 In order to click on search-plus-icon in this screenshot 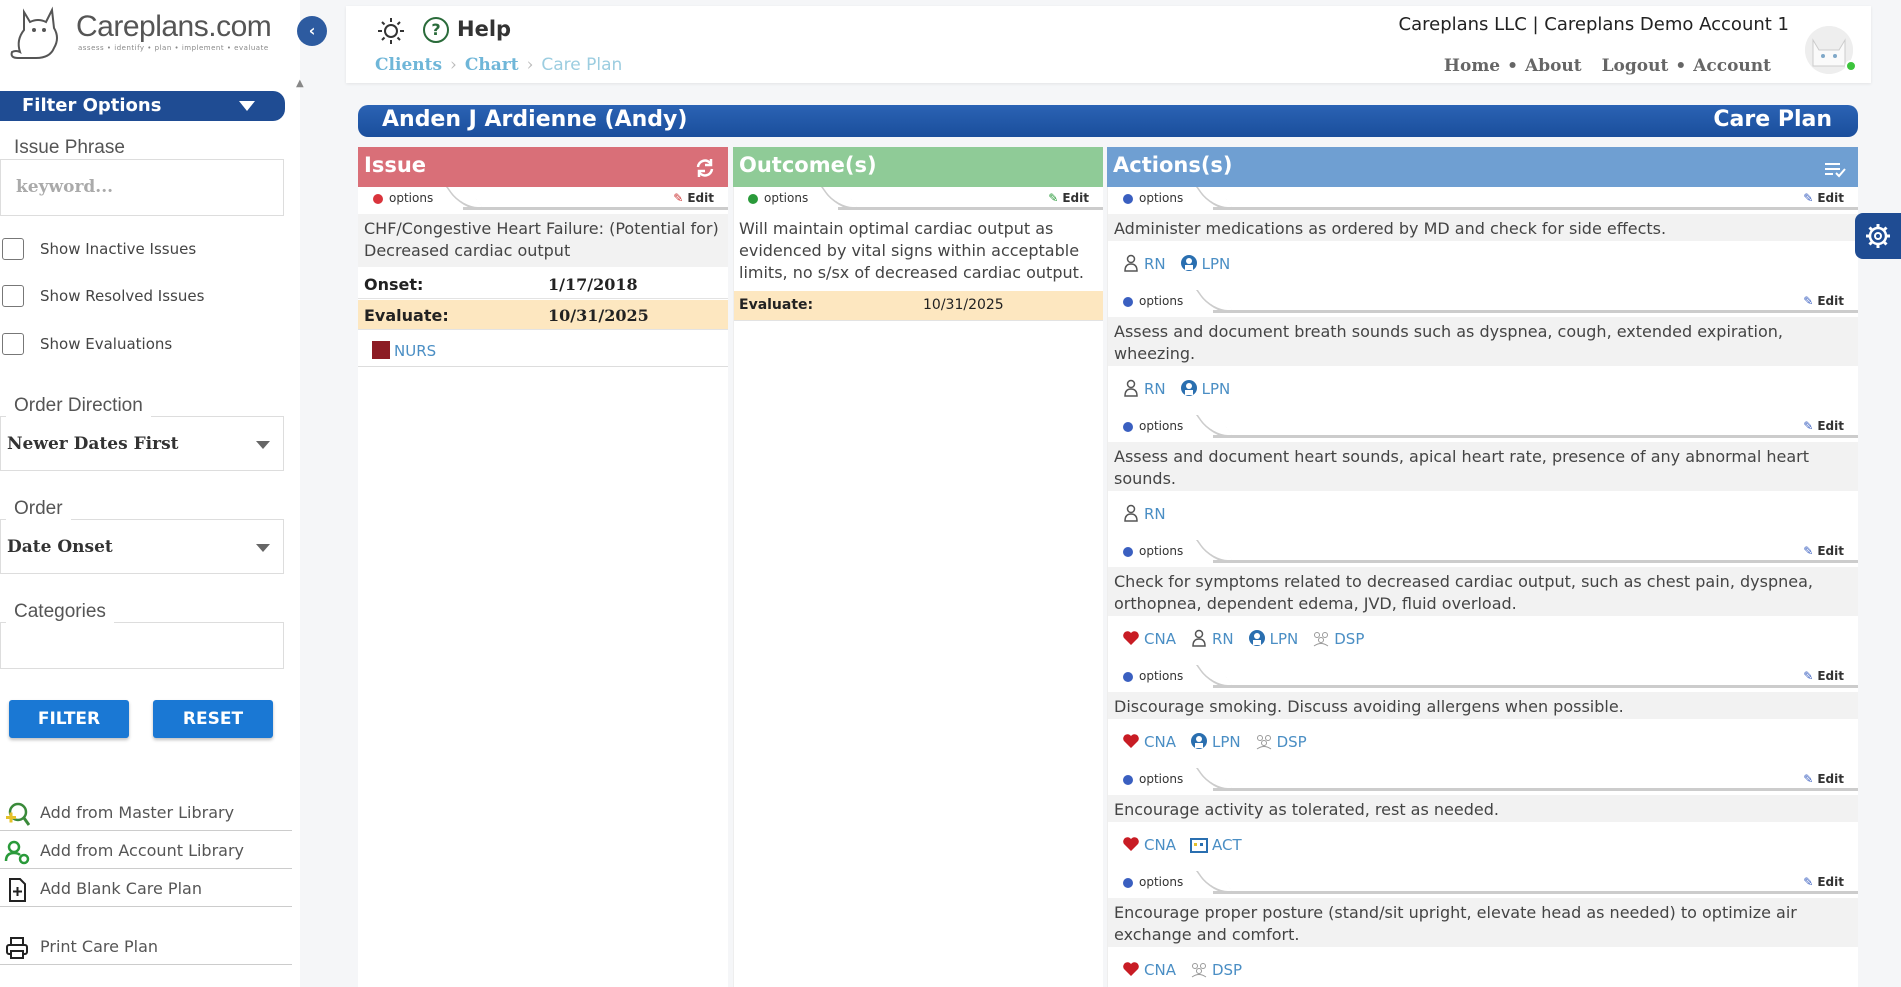, I will do `click(18, 814)`.